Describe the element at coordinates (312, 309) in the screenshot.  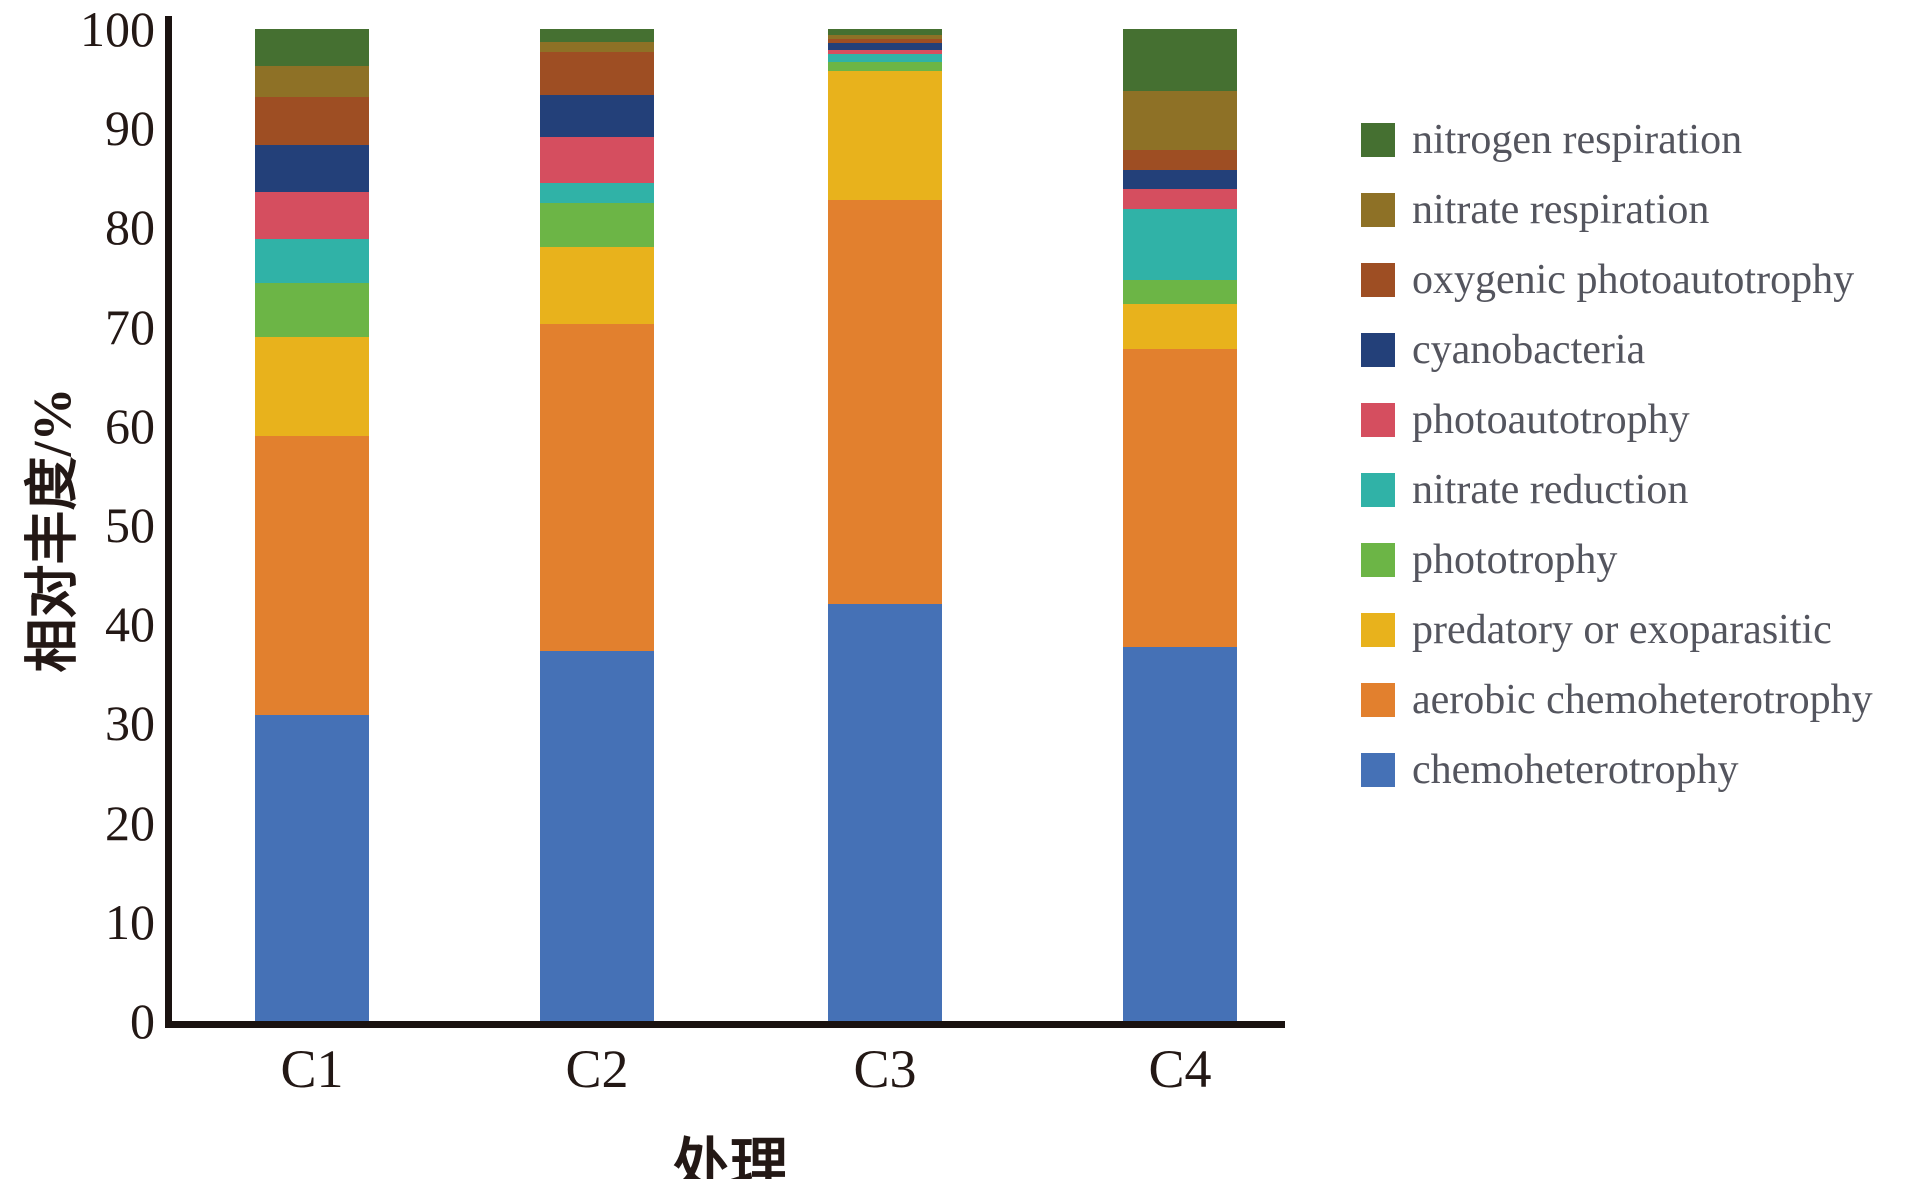
I see `bar-segment-C1-phototrophy` at that location.